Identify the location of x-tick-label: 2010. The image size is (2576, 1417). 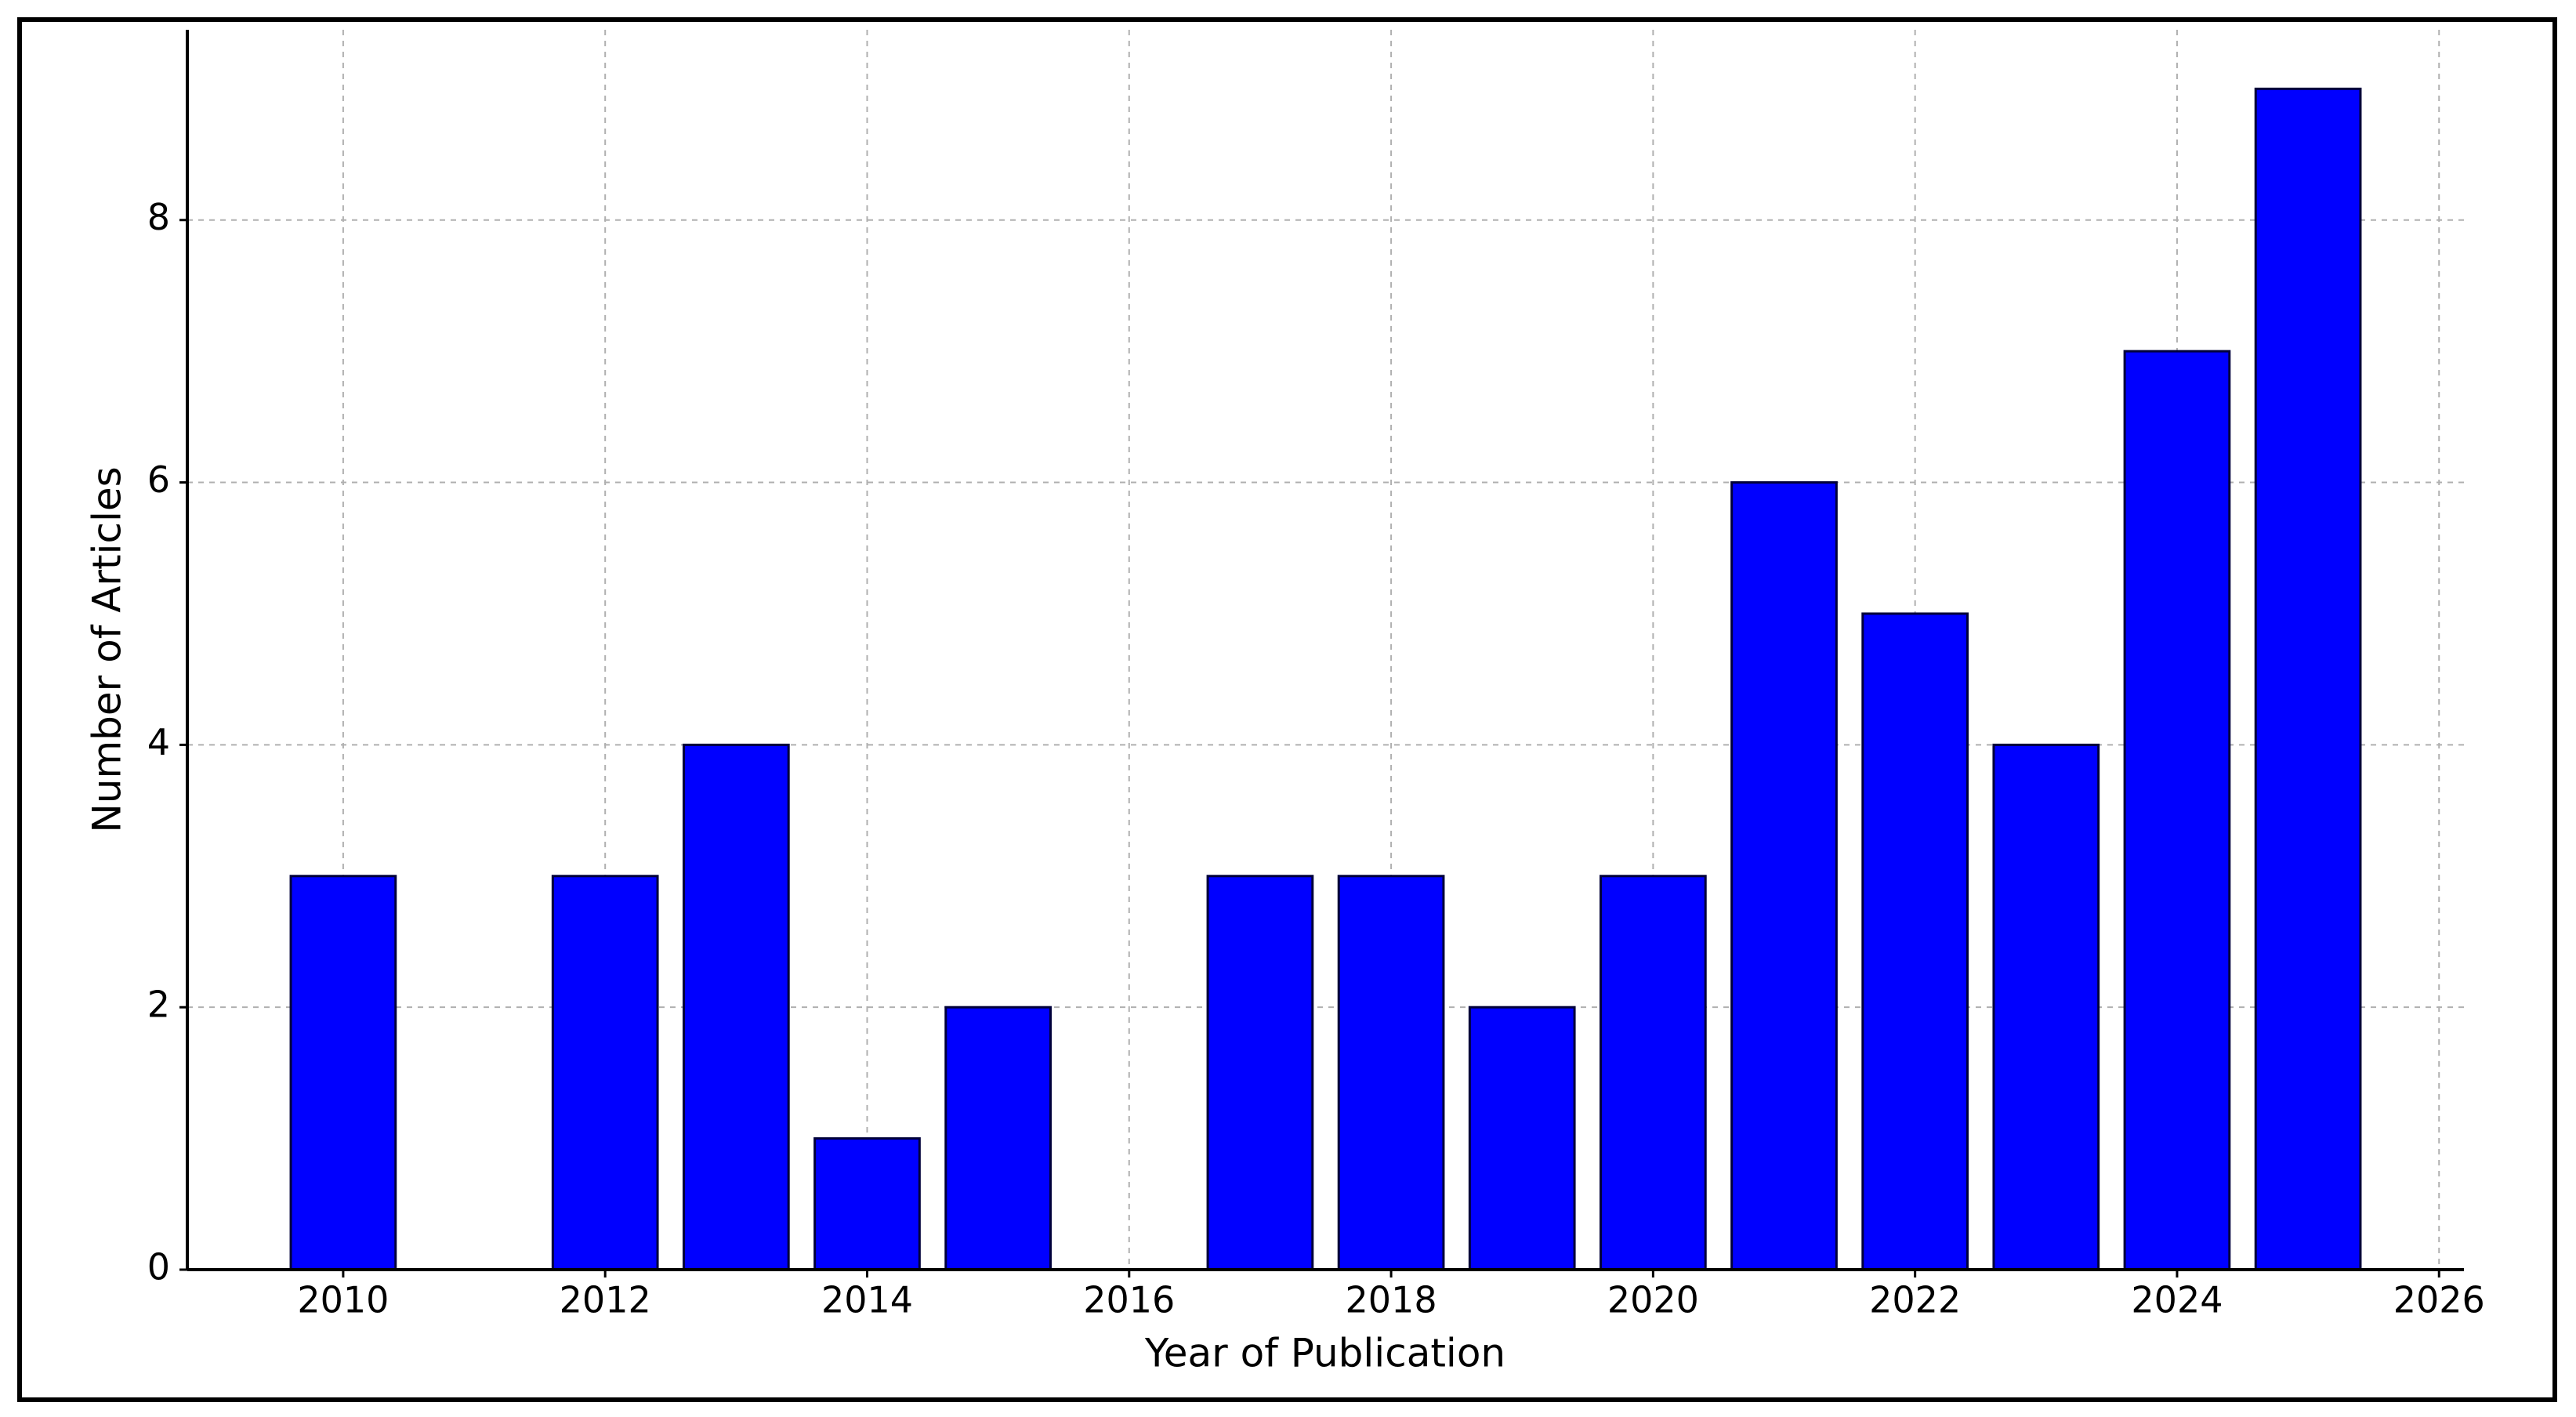
(343, 1300).